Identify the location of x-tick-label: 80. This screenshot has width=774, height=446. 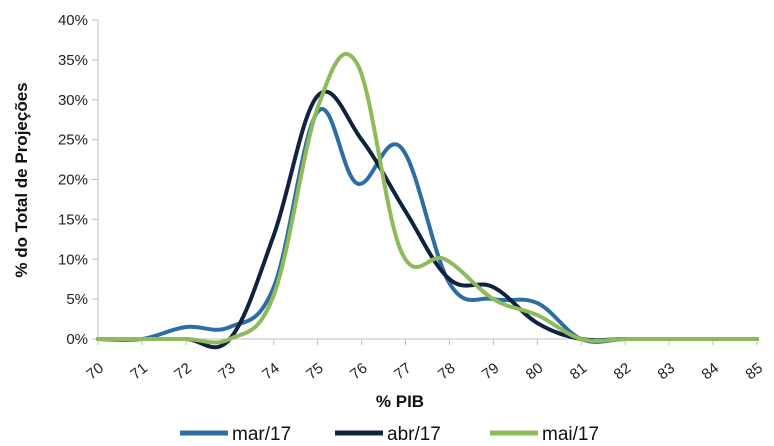
(535, 372).